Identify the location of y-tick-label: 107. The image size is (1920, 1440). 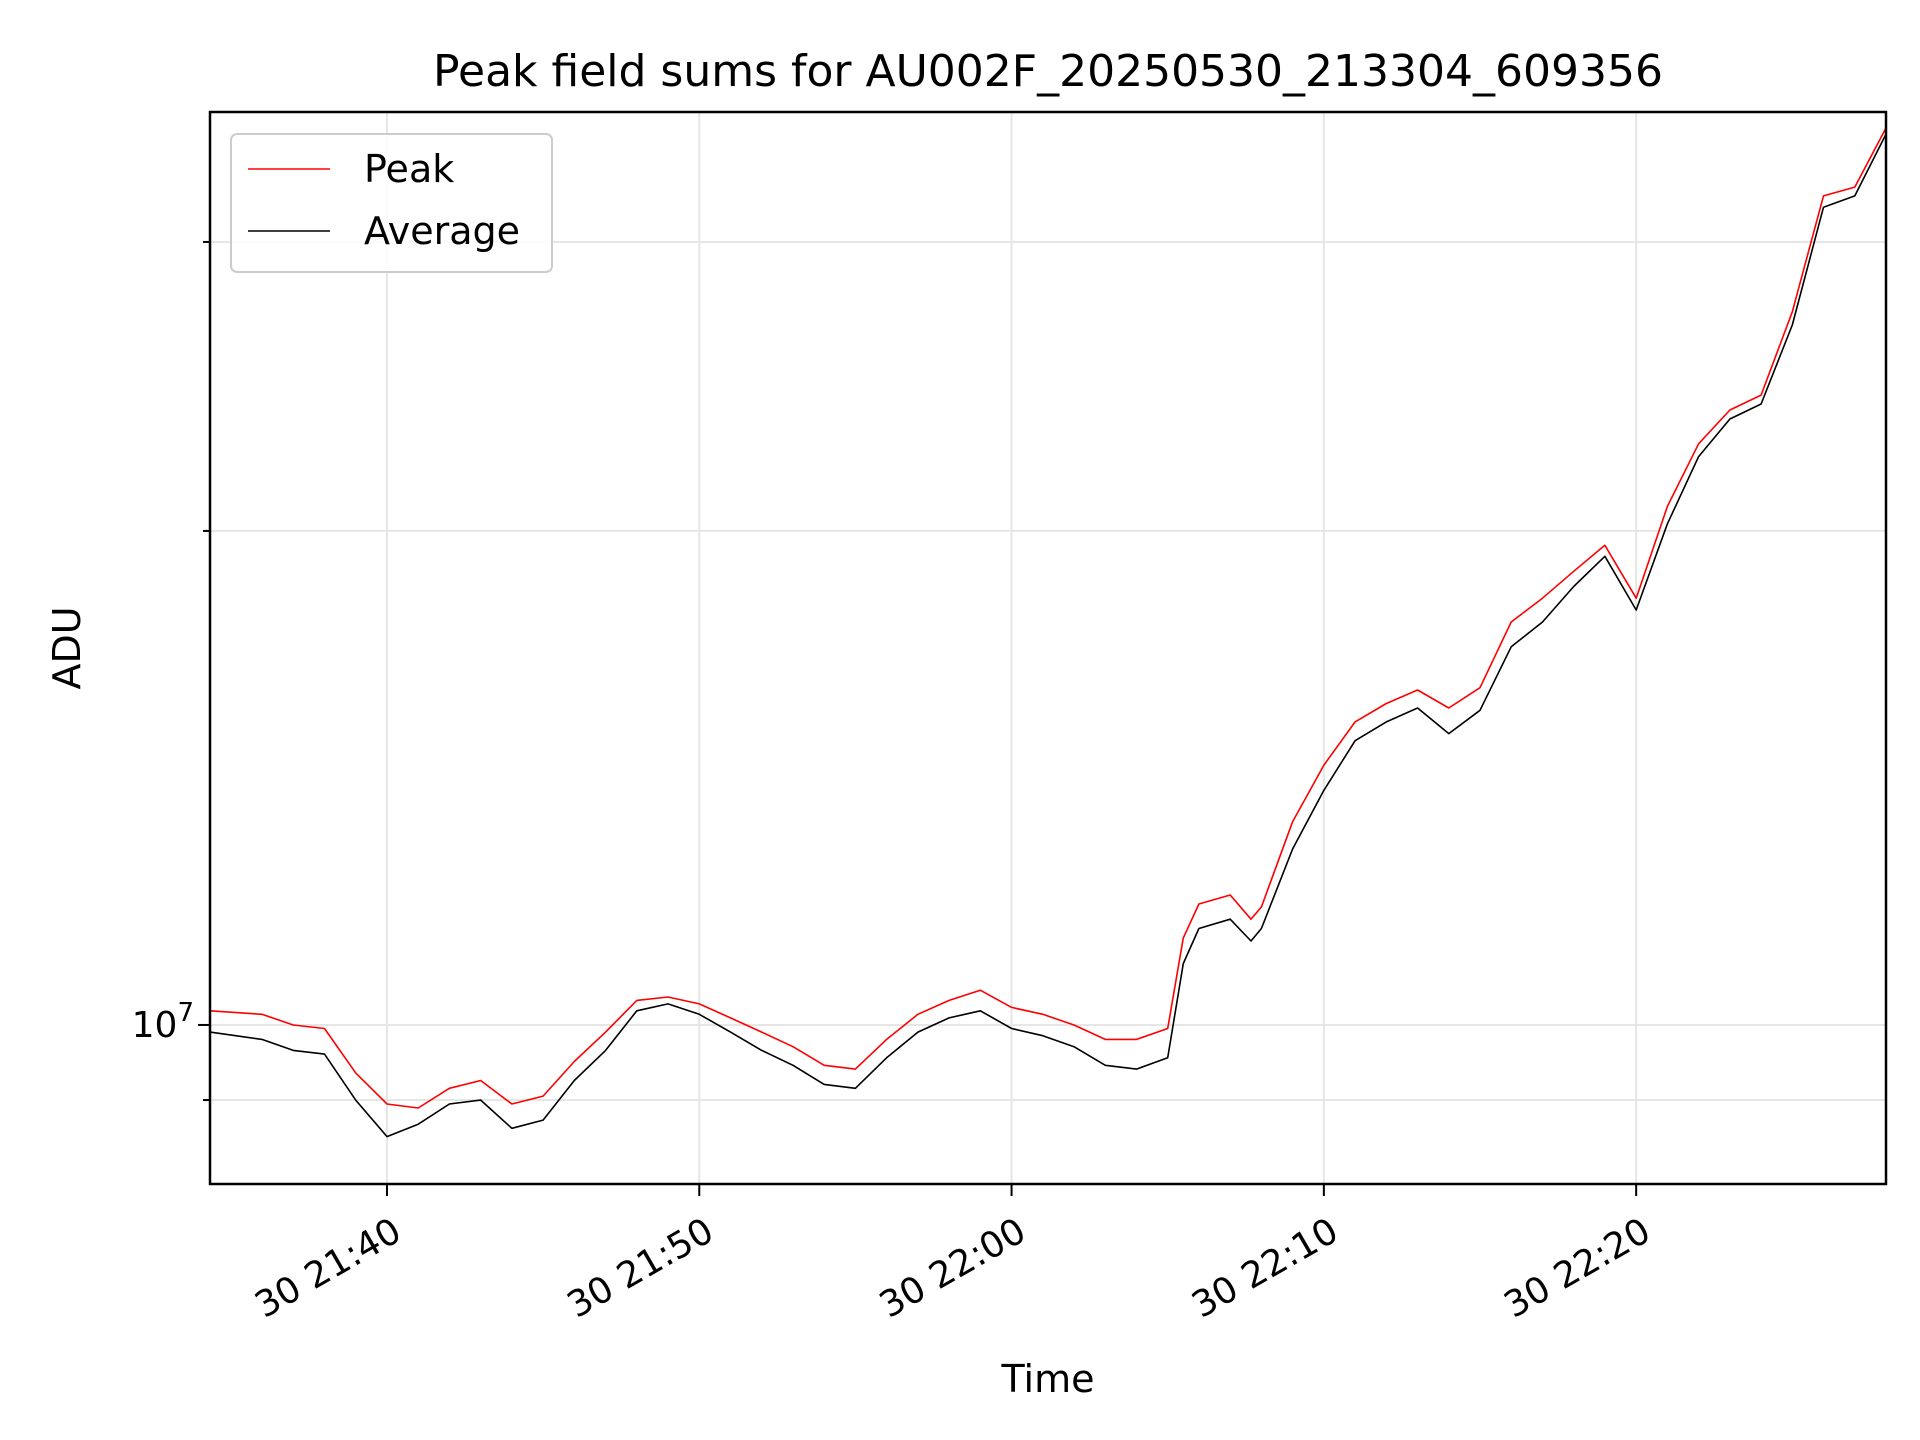
(163, 1022).